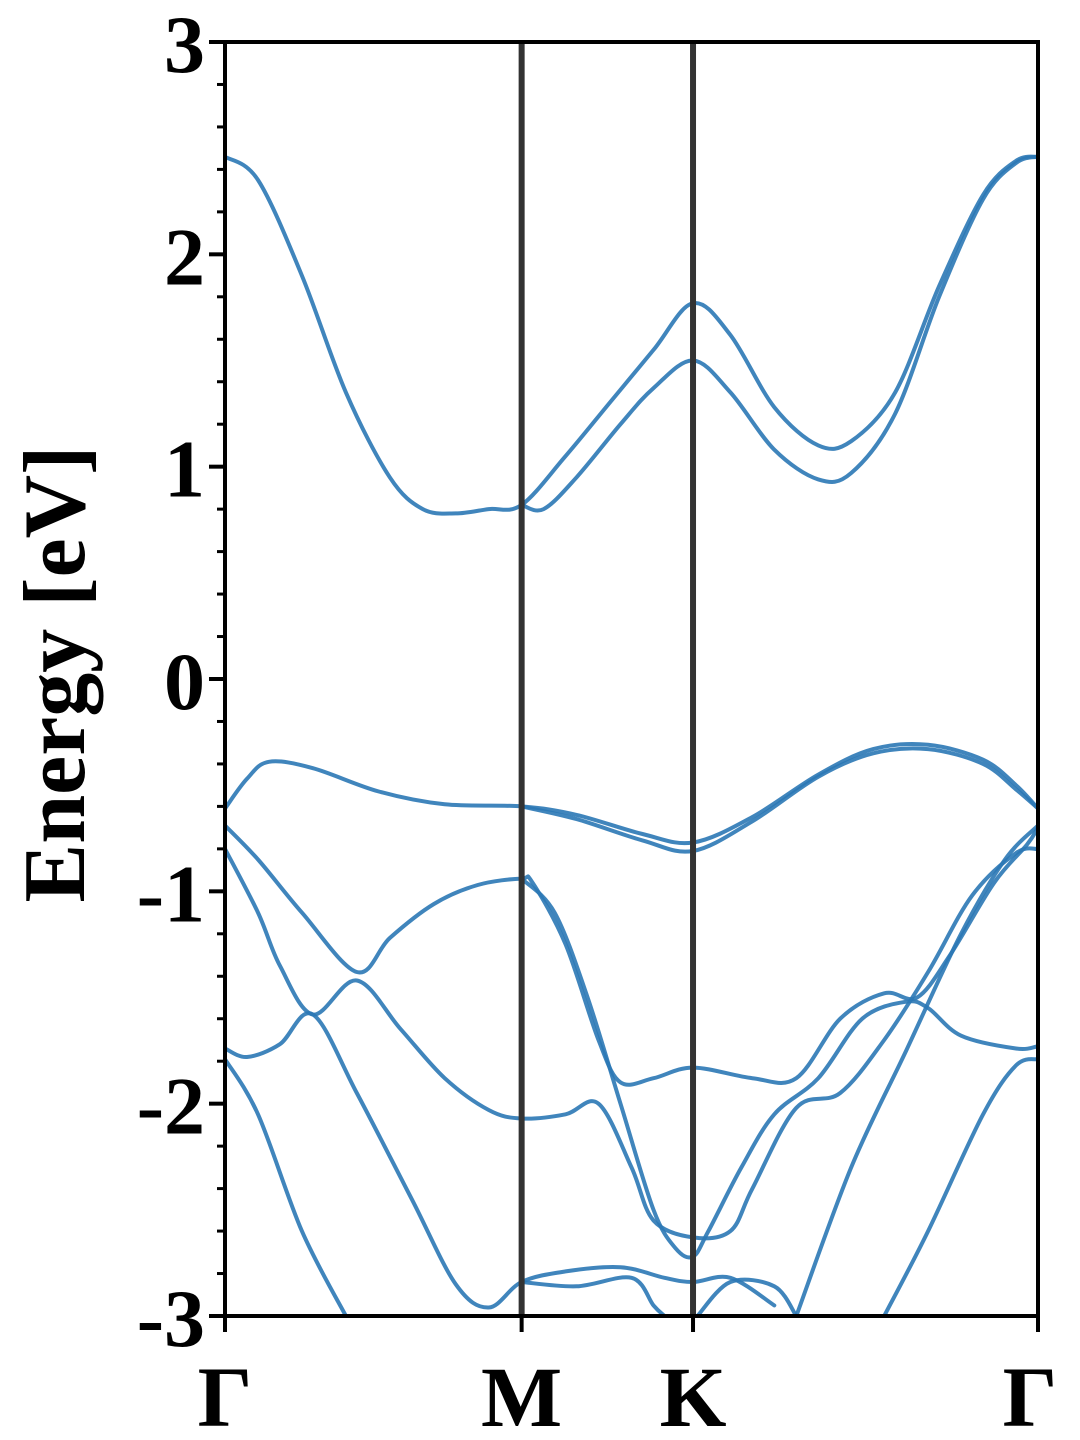 The height and width of the screenshot is (1440, 1080). What do you see at coordinates (171, 1106) in the screenshot?
I see `y-tick-label: -2` at bounding box center [171, 1106].